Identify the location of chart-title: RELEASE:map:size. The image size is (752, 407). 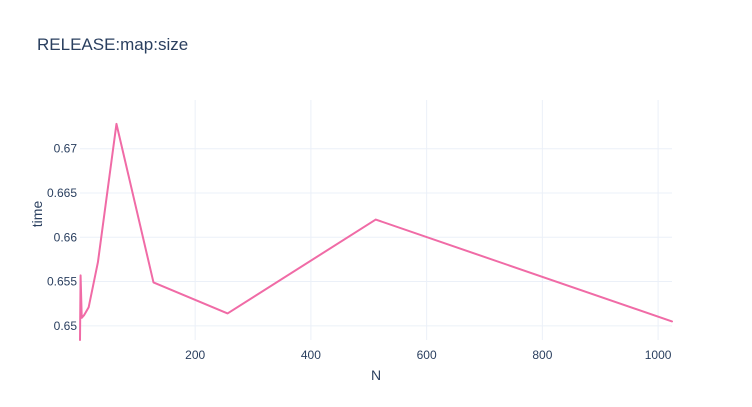
(112, 44).